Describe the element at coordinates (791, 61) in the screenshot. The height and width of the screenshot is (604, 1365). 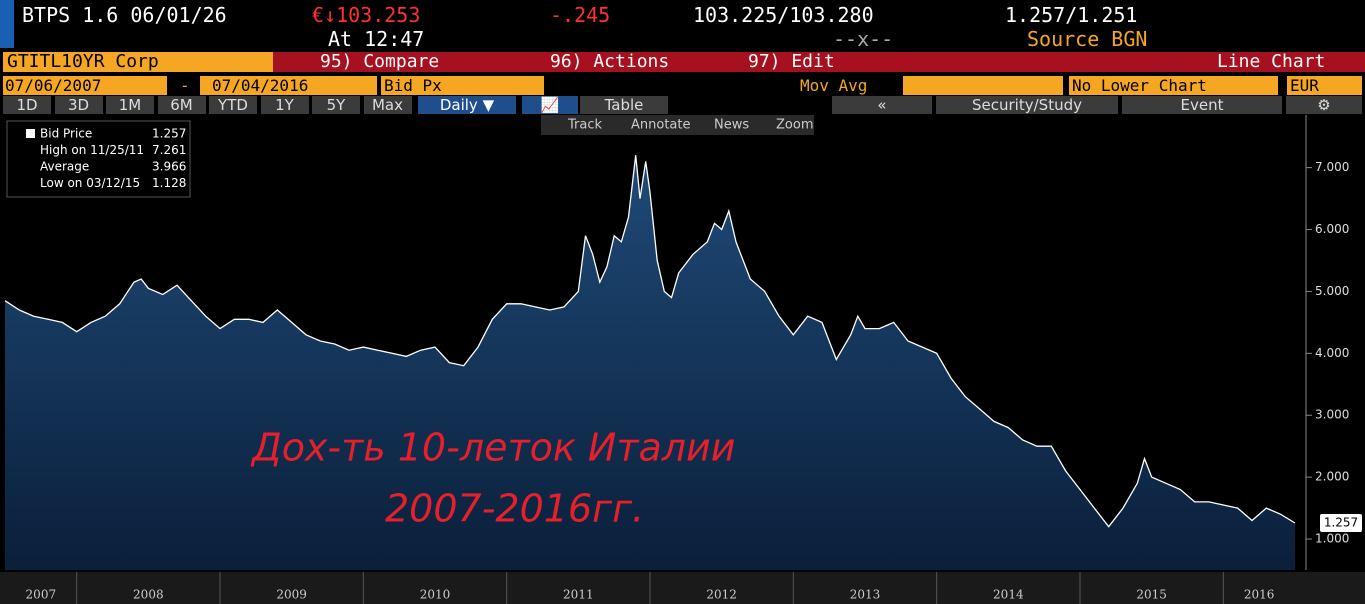
I see `edit: 97) Edit` at that location.